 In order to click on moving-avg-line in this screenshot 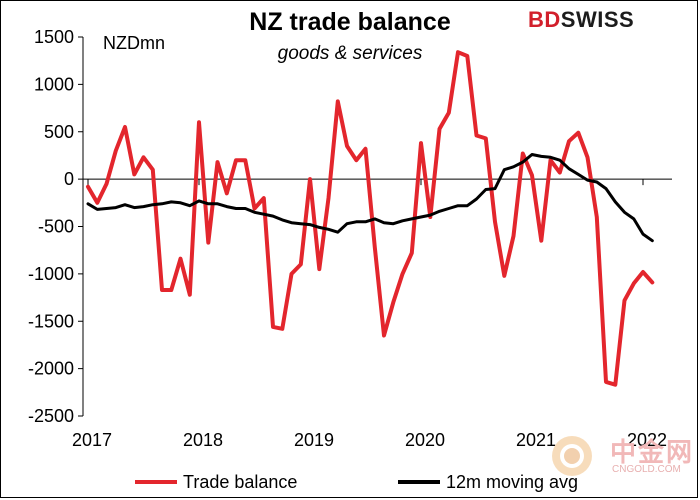, I will do `click(370, 198)`.